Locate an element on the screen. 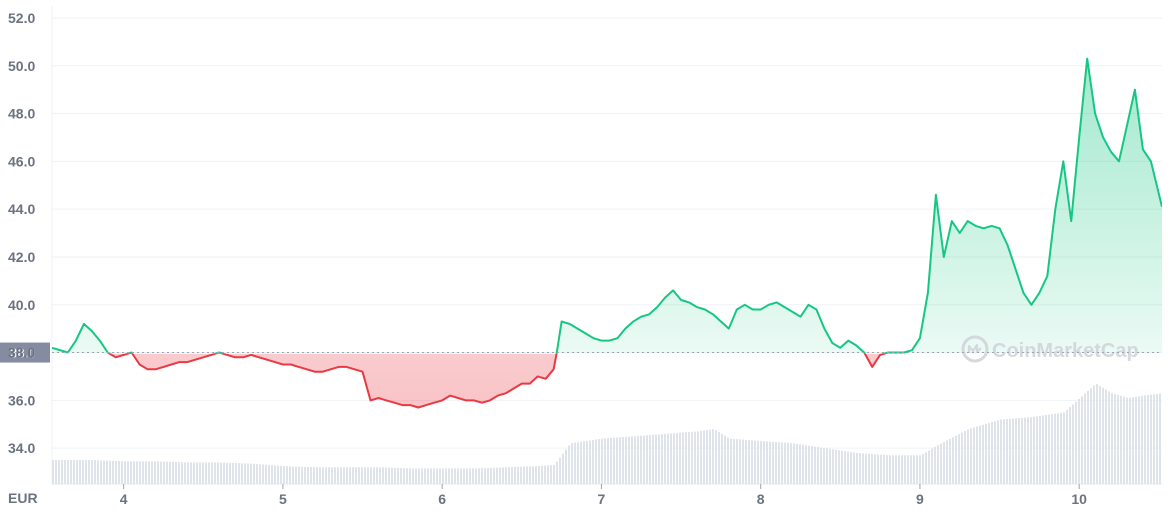  y-tick-label: 40.0 is located at coordinates (21, 305).